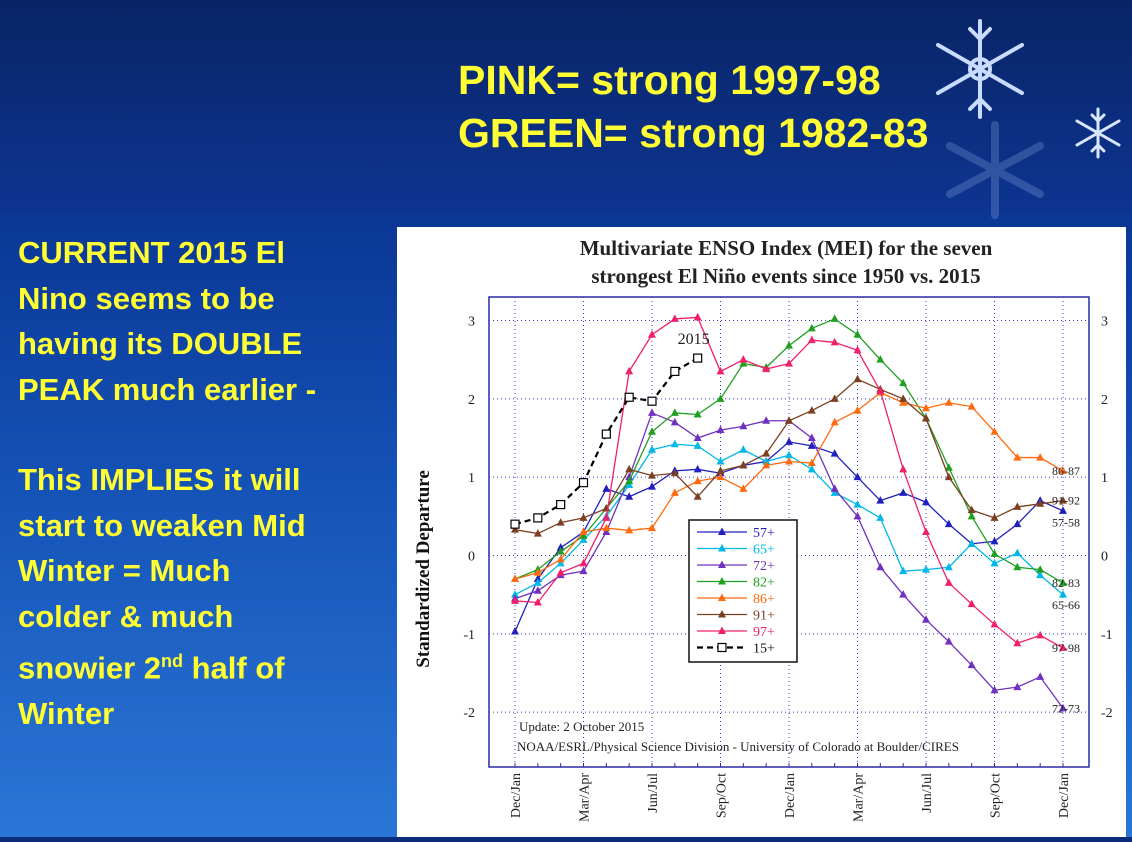  I want to click on side-text-line: Winter = Much, so click(124, 570).